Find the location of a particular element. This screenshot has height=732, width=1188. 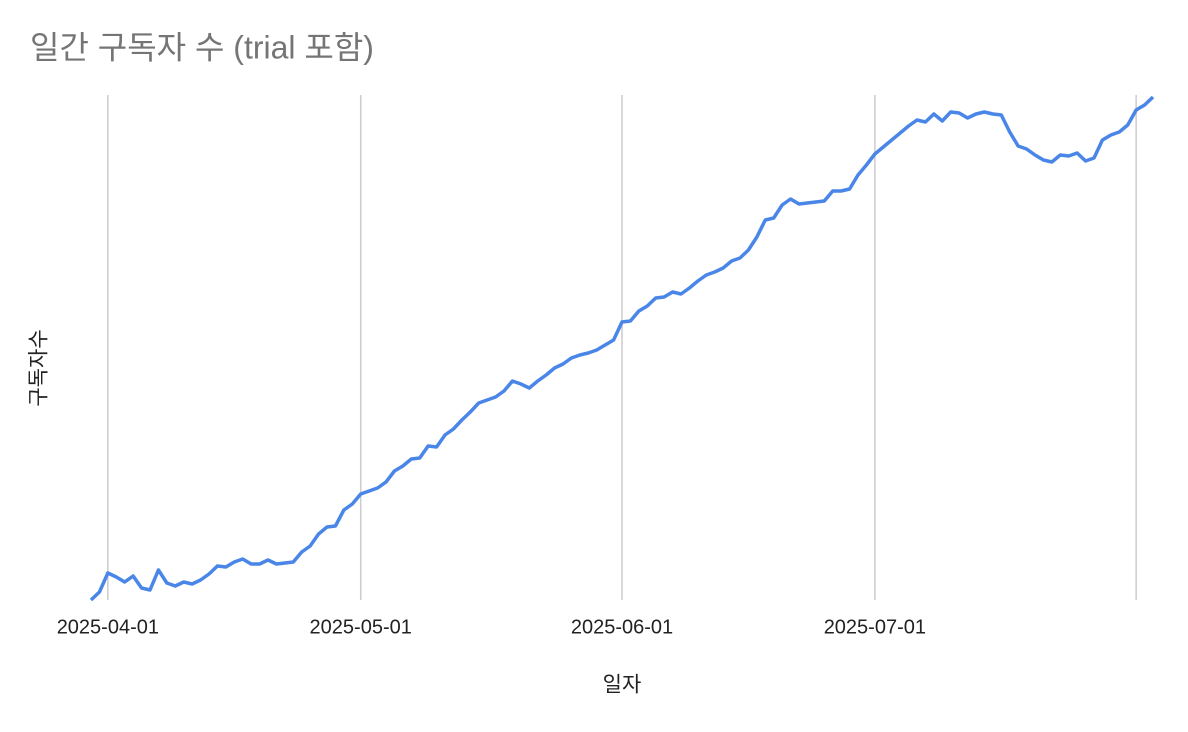

x-tick-label: 2025-05-01 is located at coordinates (361, 627).